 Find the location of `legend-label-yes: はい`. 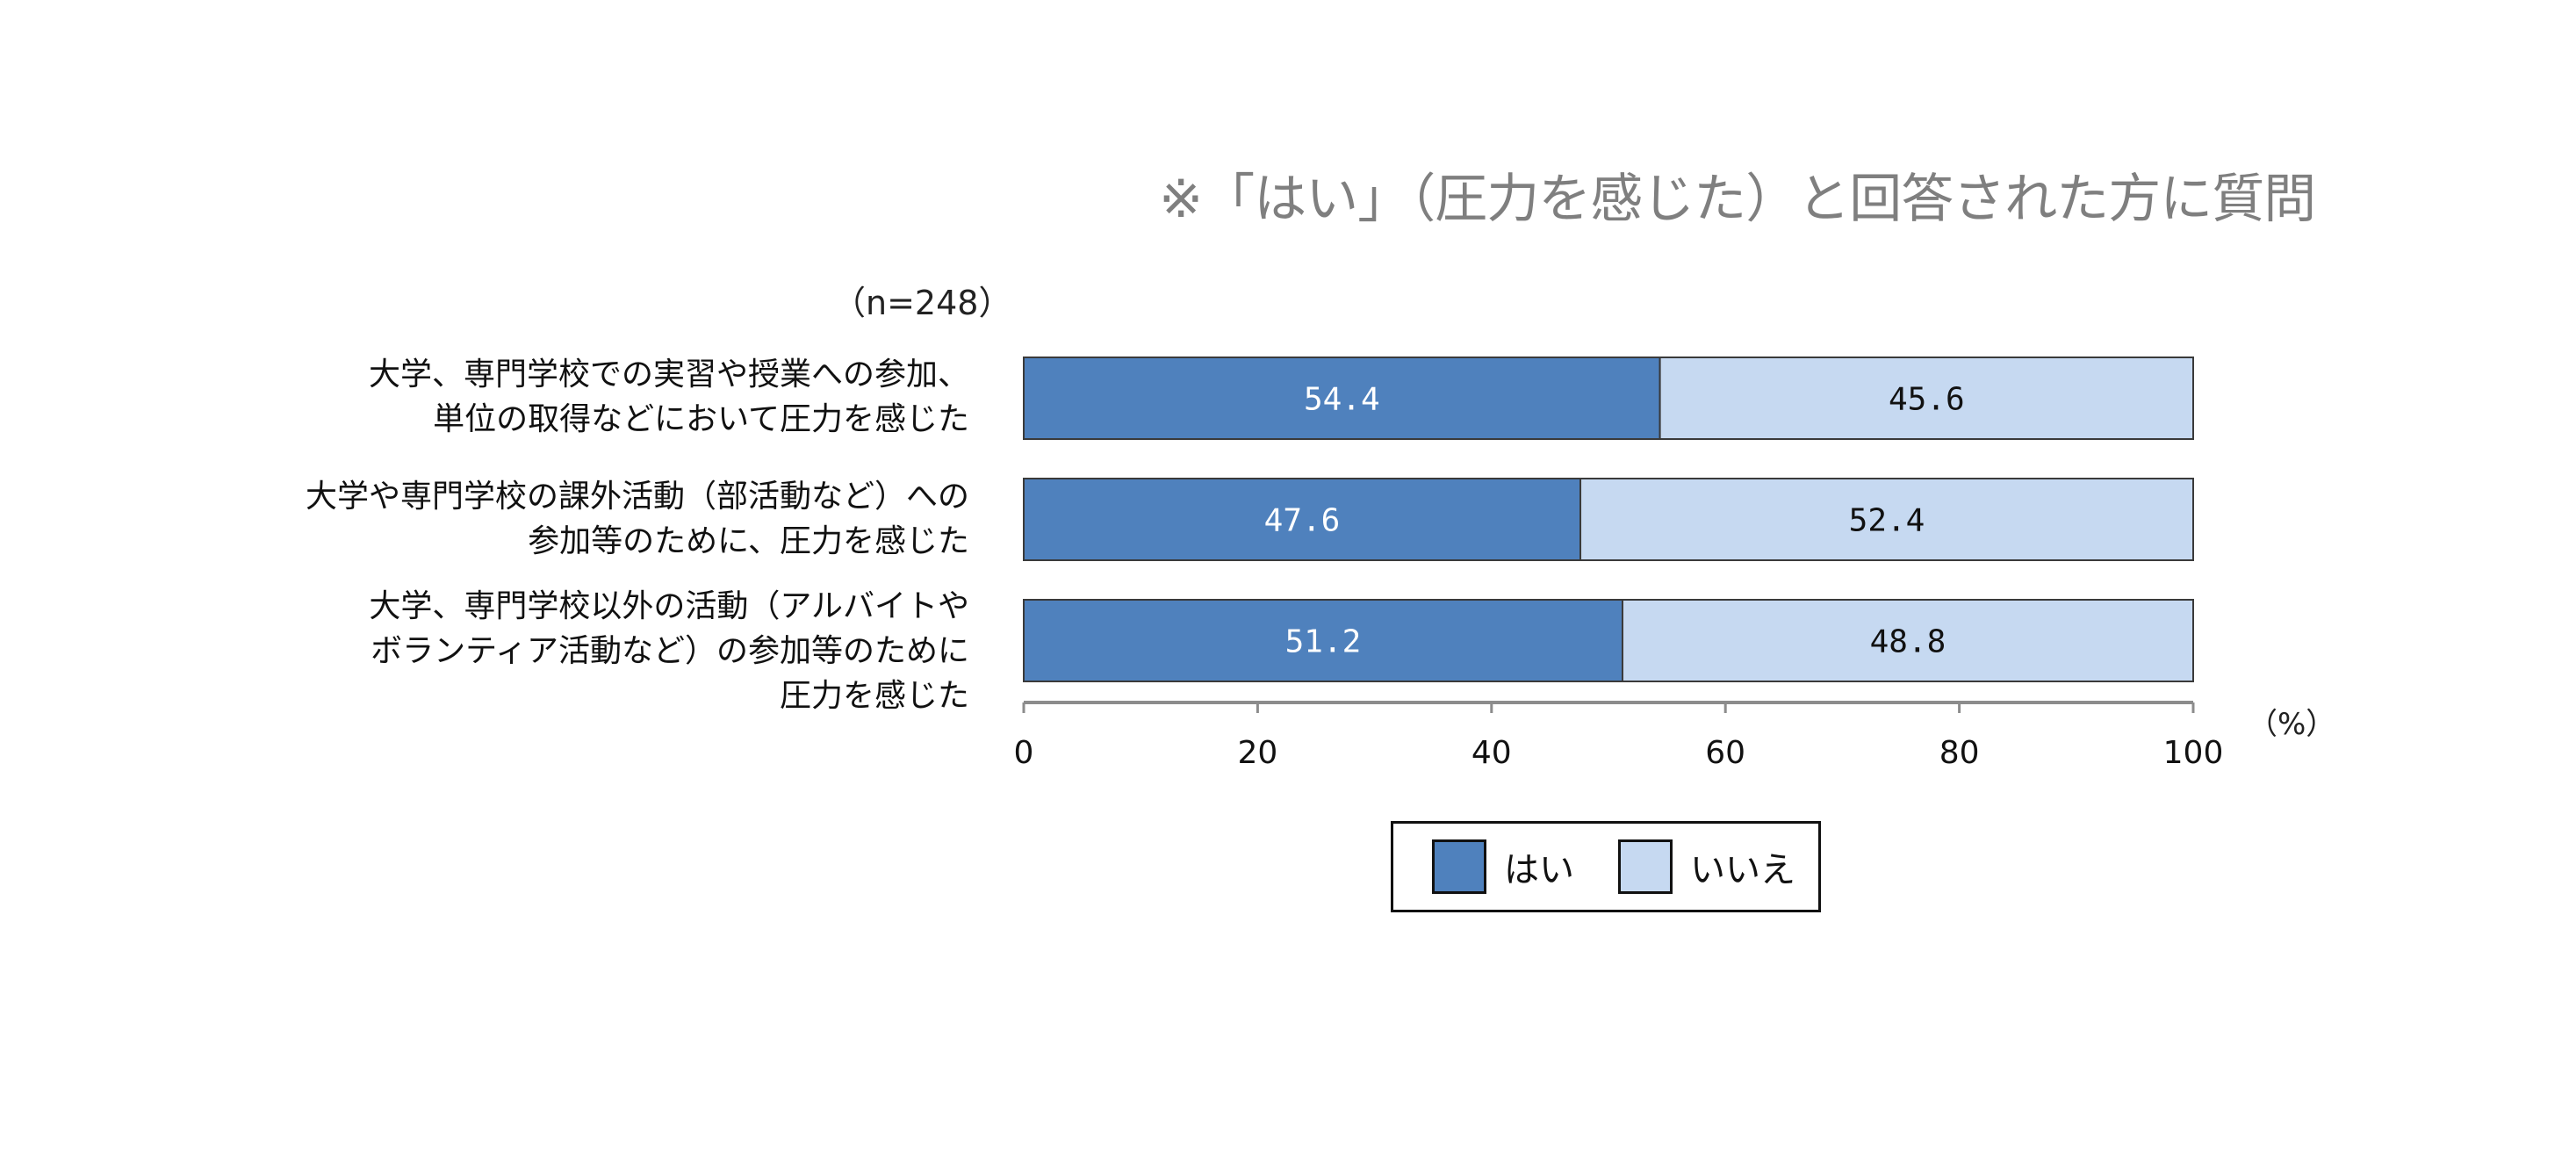

legend-label-yes: はい is located at coordinates (1539, 870).